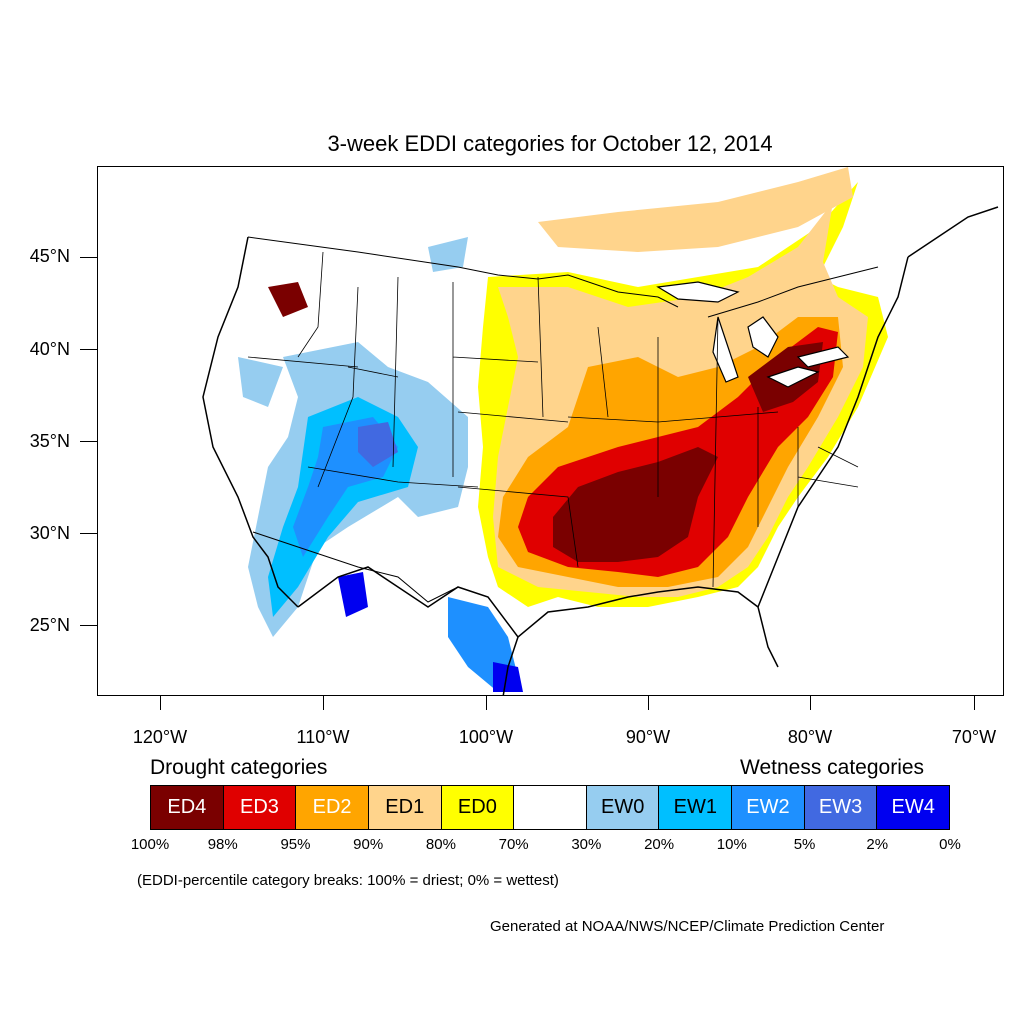  What do you see at coordinates (832, 767) in the screenshot?
I see `wetness-heading: Wetness categories` at bounding box center [832, 767].